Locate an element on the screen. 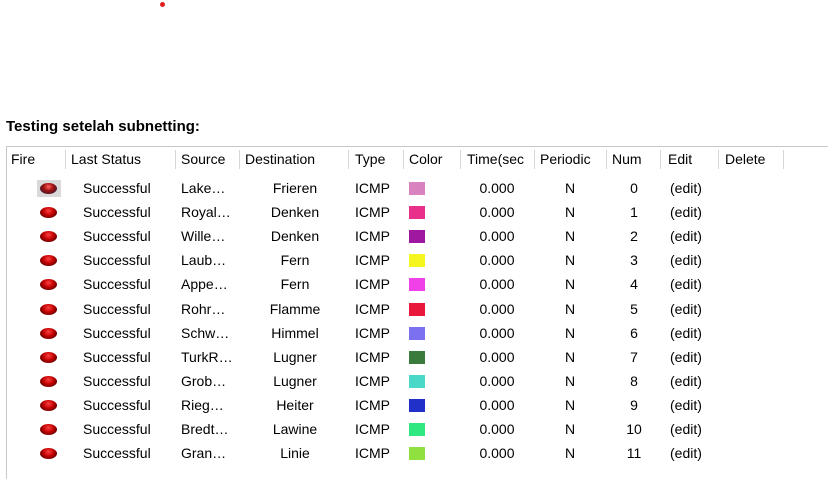  table-row: Successful Grob… Lugner ICMP 0.000 N 8 (edit) is located at coordinates (417, 381).